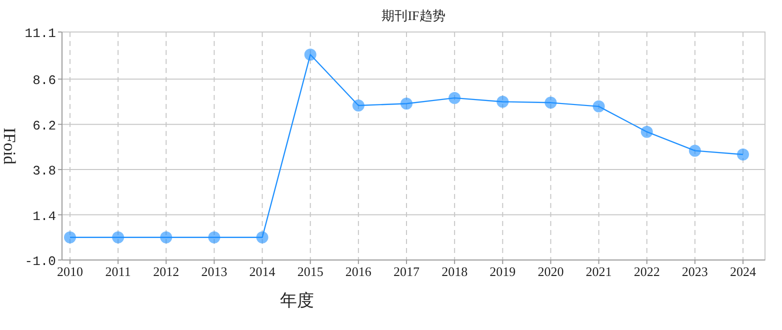 Image resolution: width=782 pixels, height=330 pixels. Describe the element at coordinates (407, 271) in the screenshot. I see `x-tick-label: 2017` at that location.